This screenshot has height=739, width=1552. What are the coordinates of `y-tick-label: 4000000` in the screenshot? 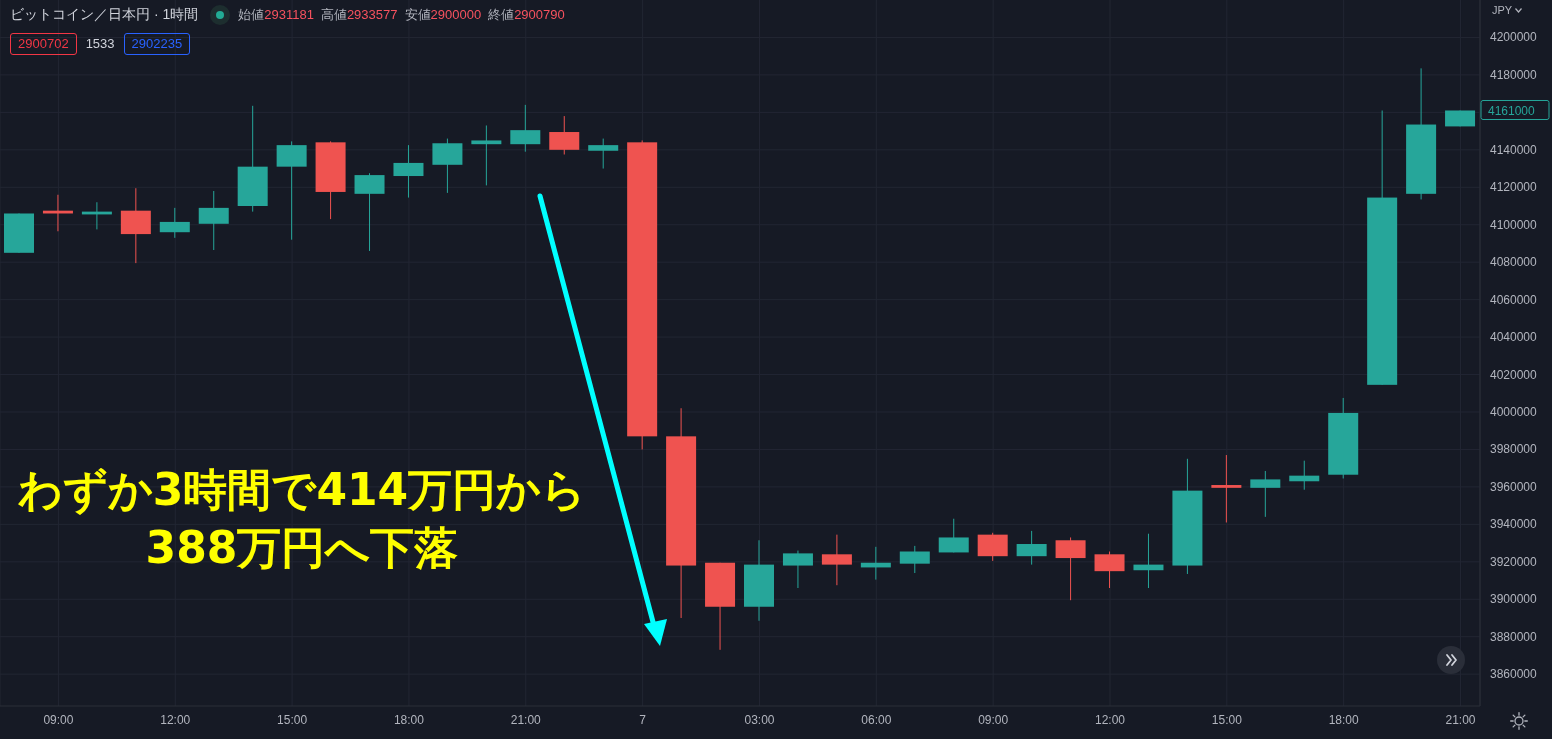 It's located at (1514, 411).